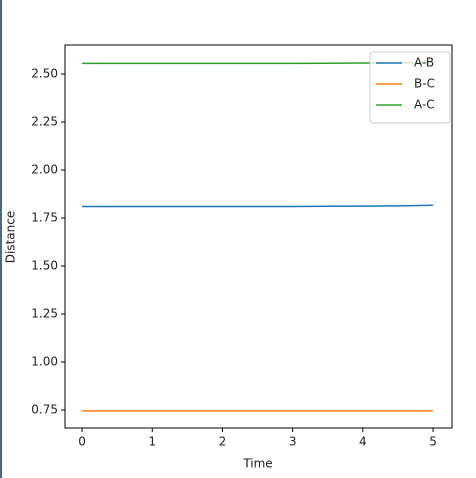 The width and height of the screenshot is (476, 478). I want to click on x-tick-label: 5, so click(433, 442).